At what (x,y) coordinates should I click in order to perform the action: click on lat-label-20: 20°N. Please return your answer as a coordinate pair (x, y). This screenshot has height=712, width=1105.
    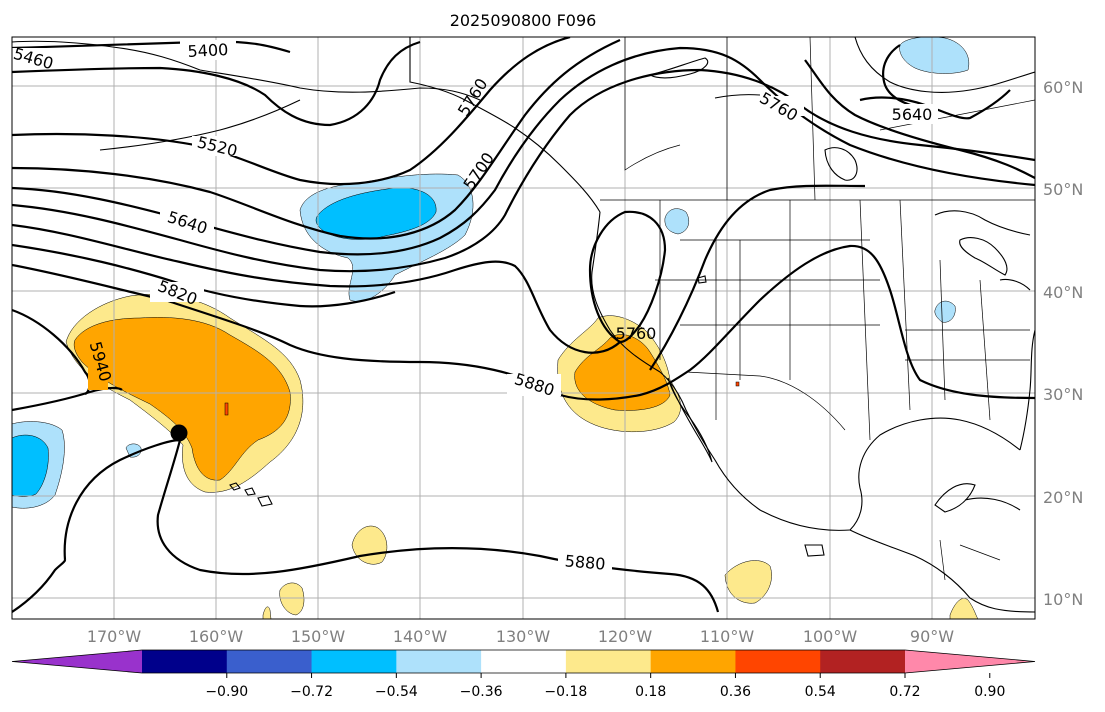
    Looking at the image, I should click on (1063, 497).